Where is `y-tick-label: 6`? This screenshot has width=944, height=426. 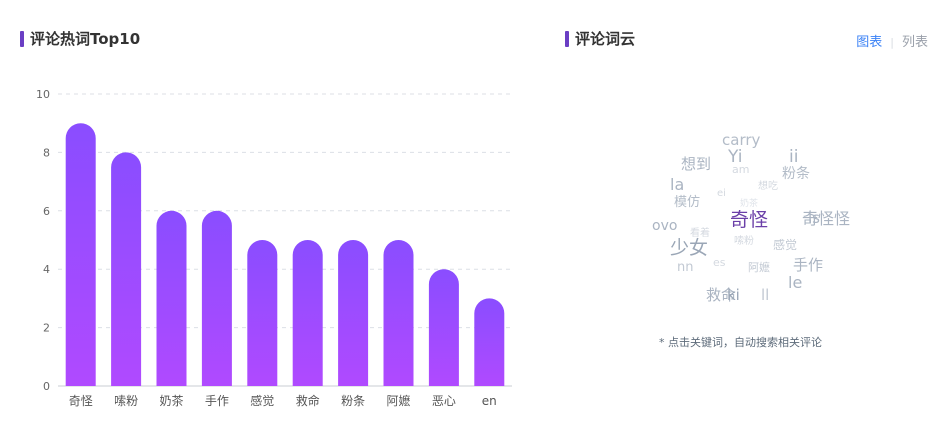
y-tick-label: 6 is located at coordinates (46, 211).